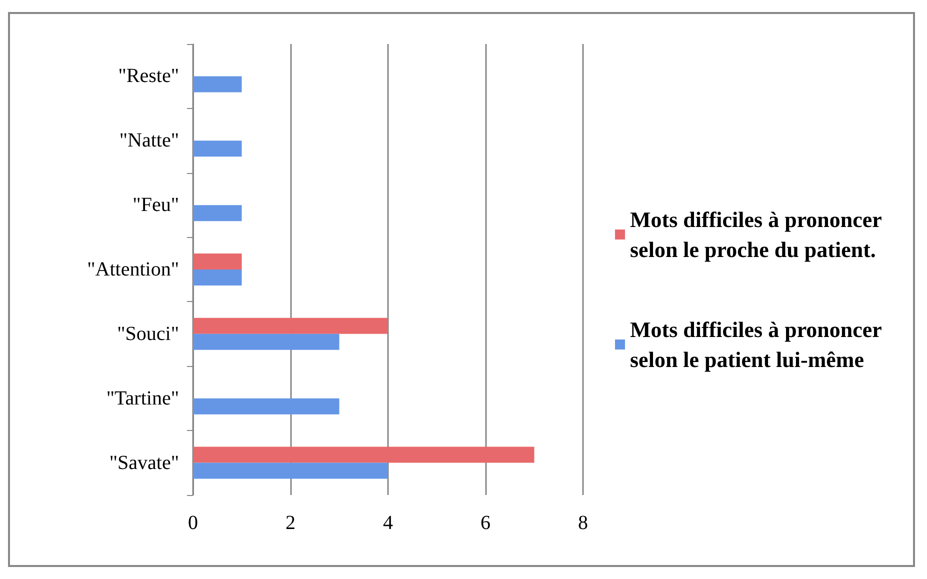  Describe the element at coordinates (142, 398) in the screenshot. I see `y-tick-label: "Tartine"` at that location.